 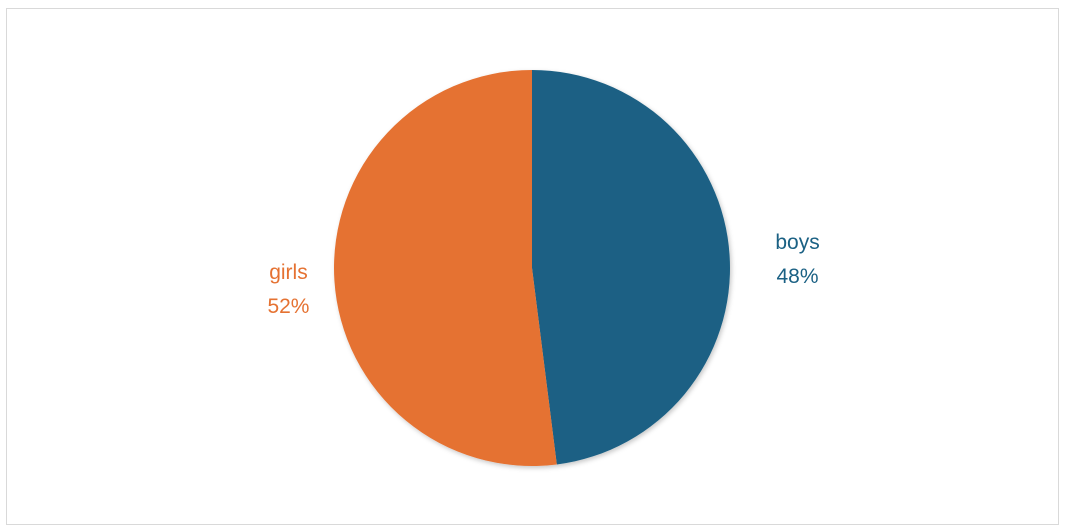 What do you see at coordinates (543, 274) in the screenshot?
I see `pie-labels: boys 48% girls 52%` at bounding box center [543, 274].